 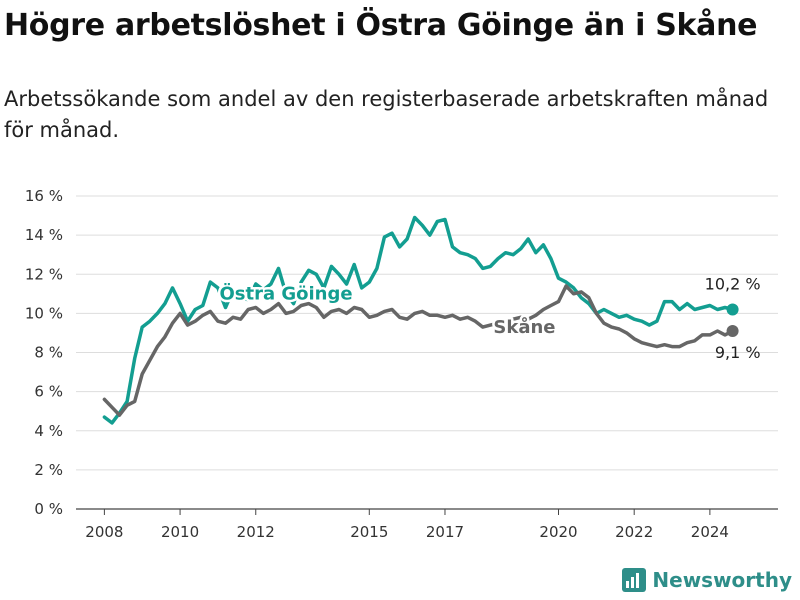 What do you see at coordinates (48, 431) in the screenshot?
I see `y-tick-label: 4 %` at bounding box center [48, 431].